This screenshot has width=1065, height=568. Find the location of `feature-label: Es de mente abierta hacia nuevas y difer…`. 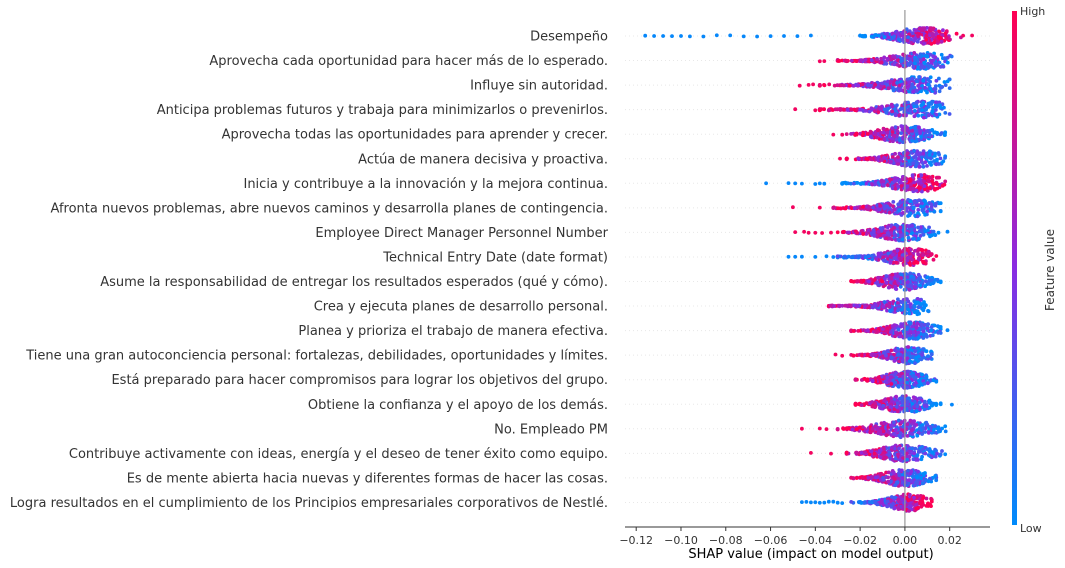

feature-label: Es de mente abierta hacia nuevas y difer… is located at coordinates (367, 478).